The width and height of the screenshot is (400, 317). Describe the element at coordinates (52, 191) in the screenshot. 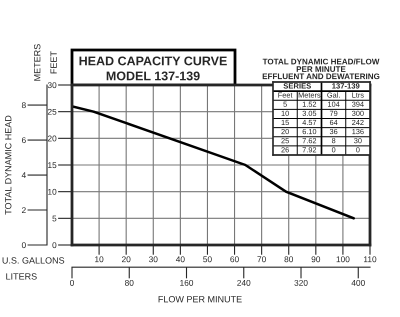

I see `y-tick-label: 10` at that location.